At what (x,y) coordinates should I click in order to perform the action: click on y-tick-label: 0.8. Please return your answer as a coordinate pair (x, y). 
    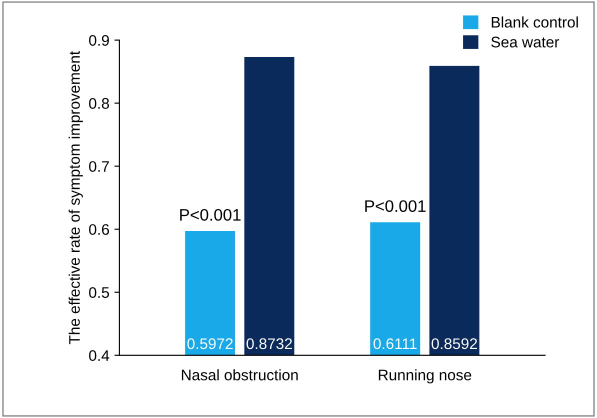
    Looking at the image, I should click on (99, 103).